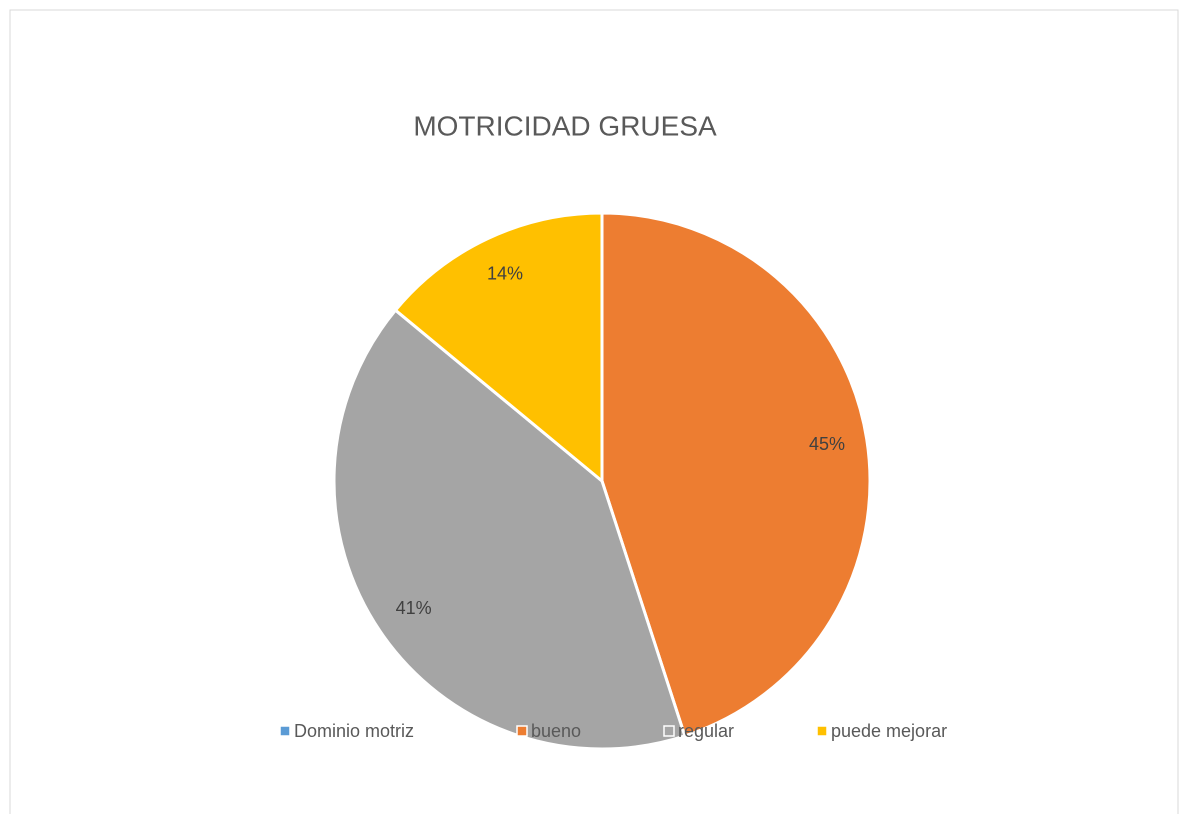 Image resolution: width=1188 pixels, height=814 pixels. What do you see at coordinates (889, 731) in the screenshot?
I see `legend-label: puede mejorar` at bounding box center [889, 731].